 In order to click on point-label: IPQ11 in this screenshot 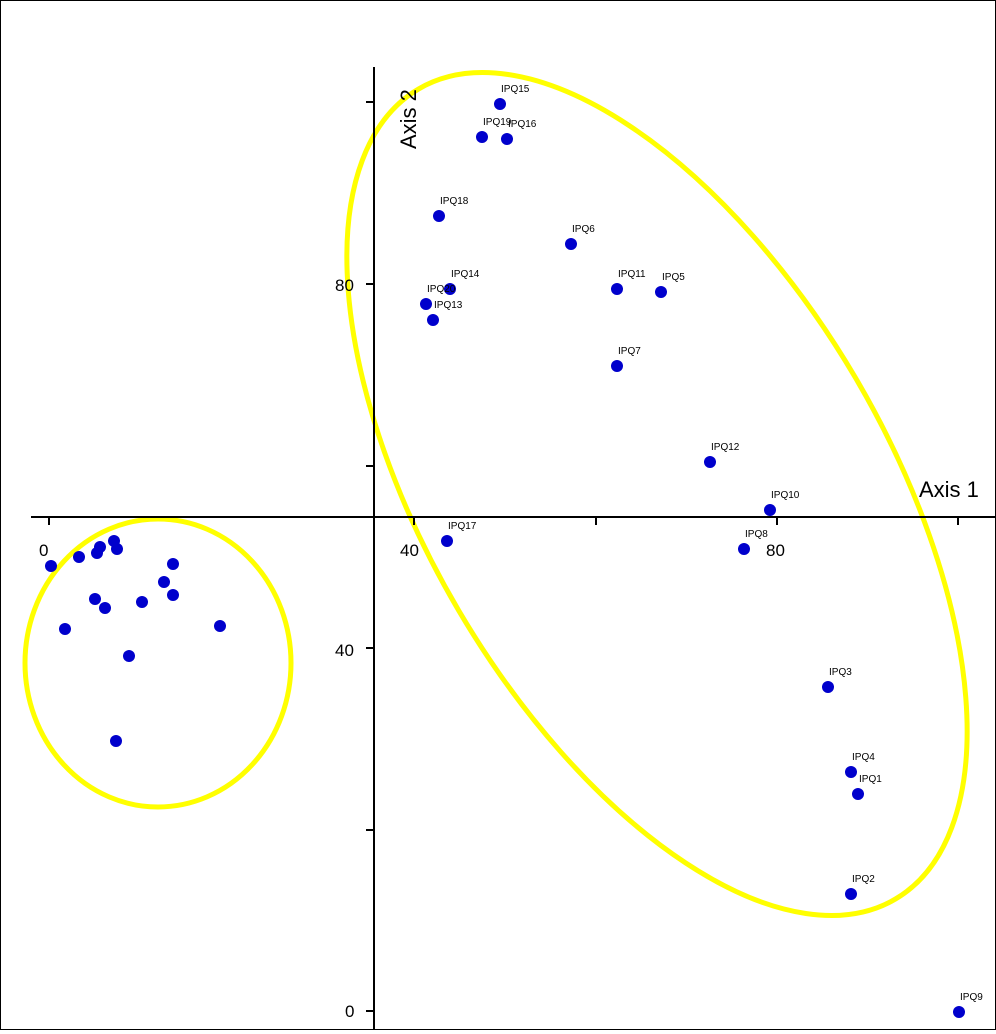, I will do `click(632, 274)`.